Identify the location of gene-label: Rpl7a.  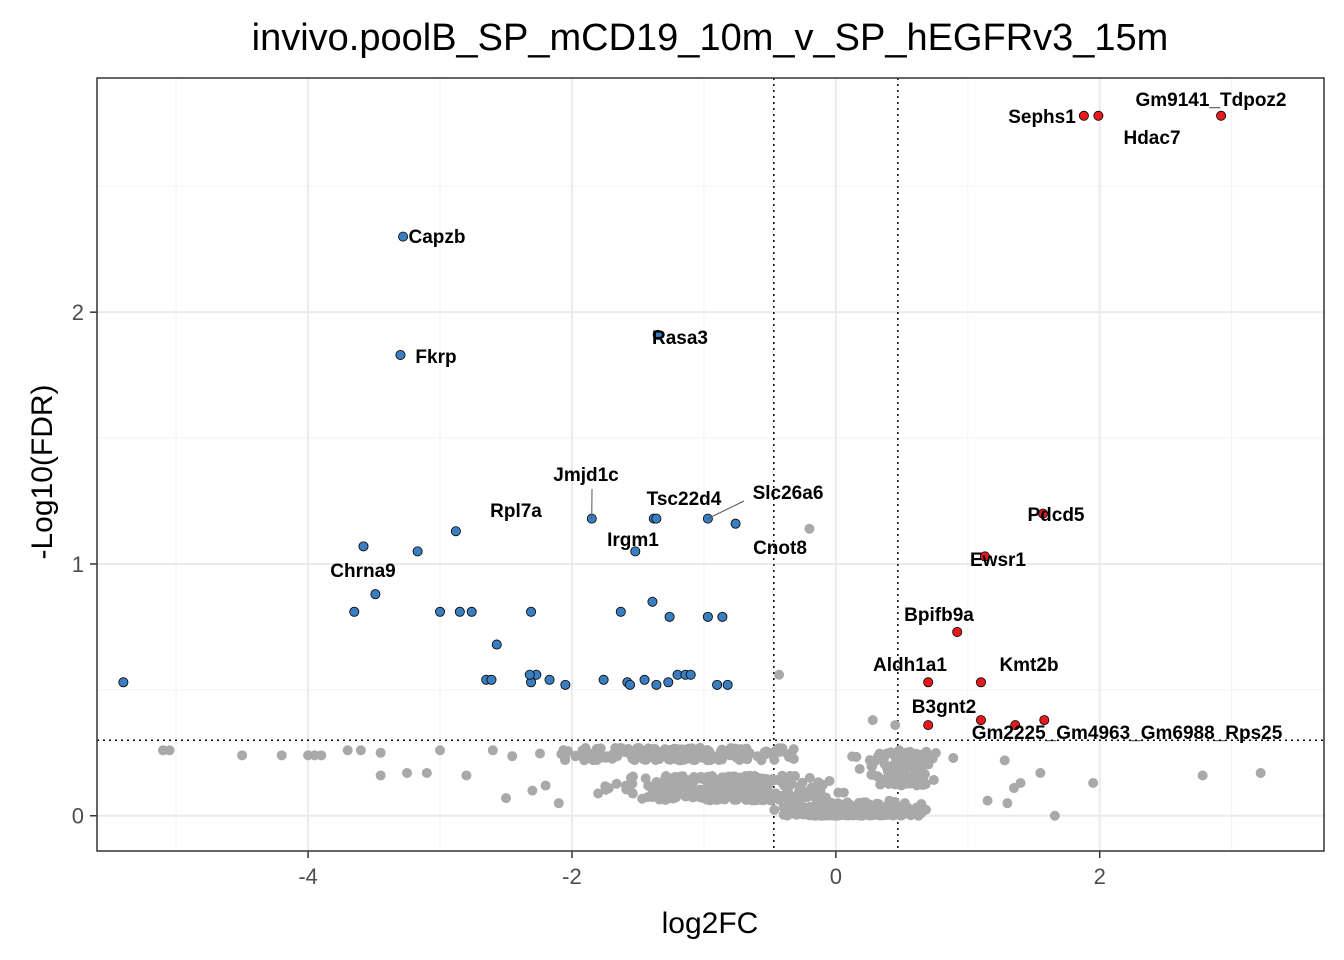
(516, 511).